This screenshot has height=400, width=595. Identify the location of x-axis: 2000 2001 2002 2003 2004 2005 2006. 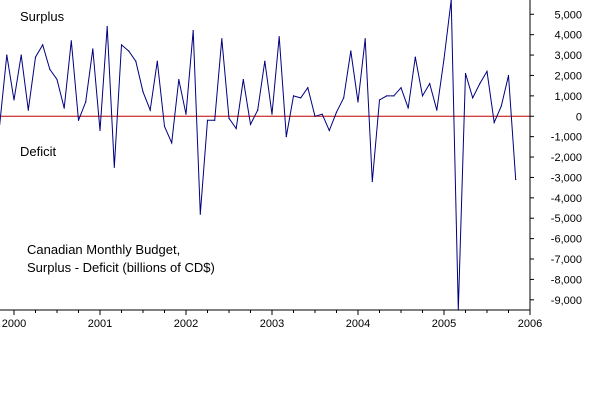
(271, 319).